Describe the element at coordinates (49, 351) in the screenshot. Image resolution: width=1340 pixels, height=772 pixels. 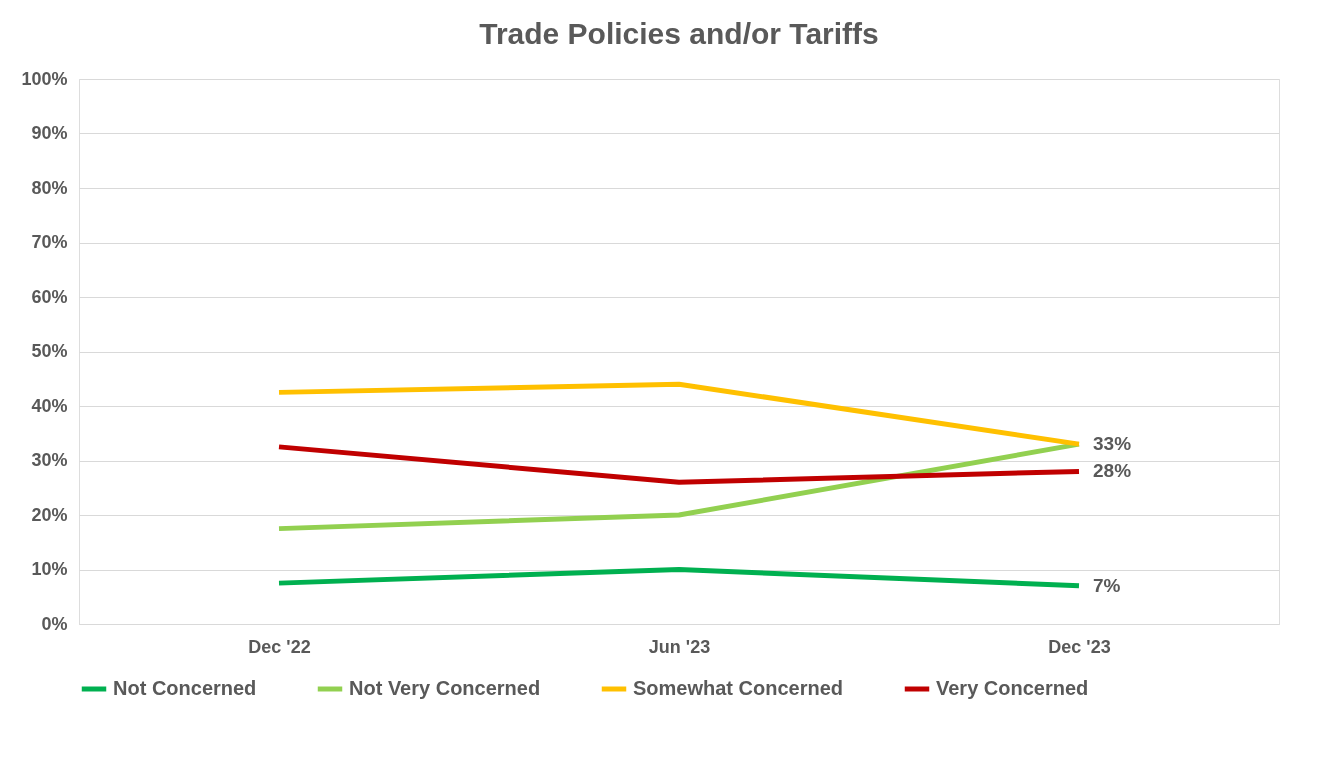
I see `y-tick-label: 50%` at that location.